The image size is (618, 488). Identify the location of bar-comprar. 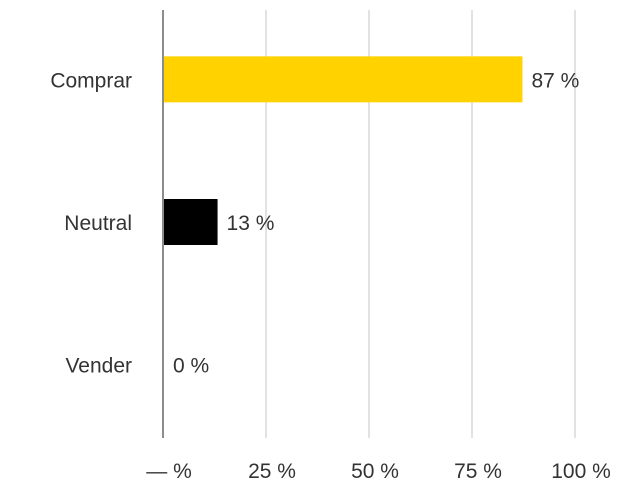
(343, 79).